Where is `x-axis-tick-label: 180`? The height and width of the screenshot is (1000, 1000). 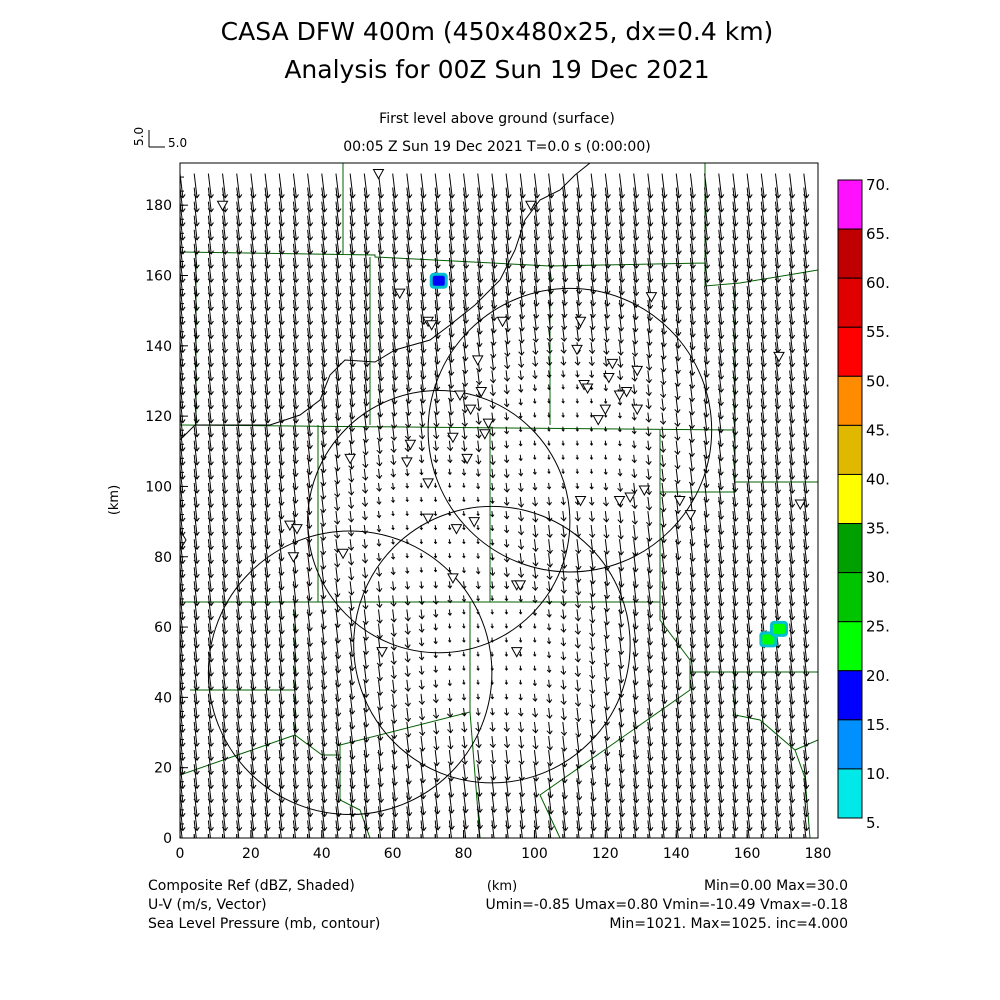
x-axis-tick-label: 180 is located at coordinates (818, 854).